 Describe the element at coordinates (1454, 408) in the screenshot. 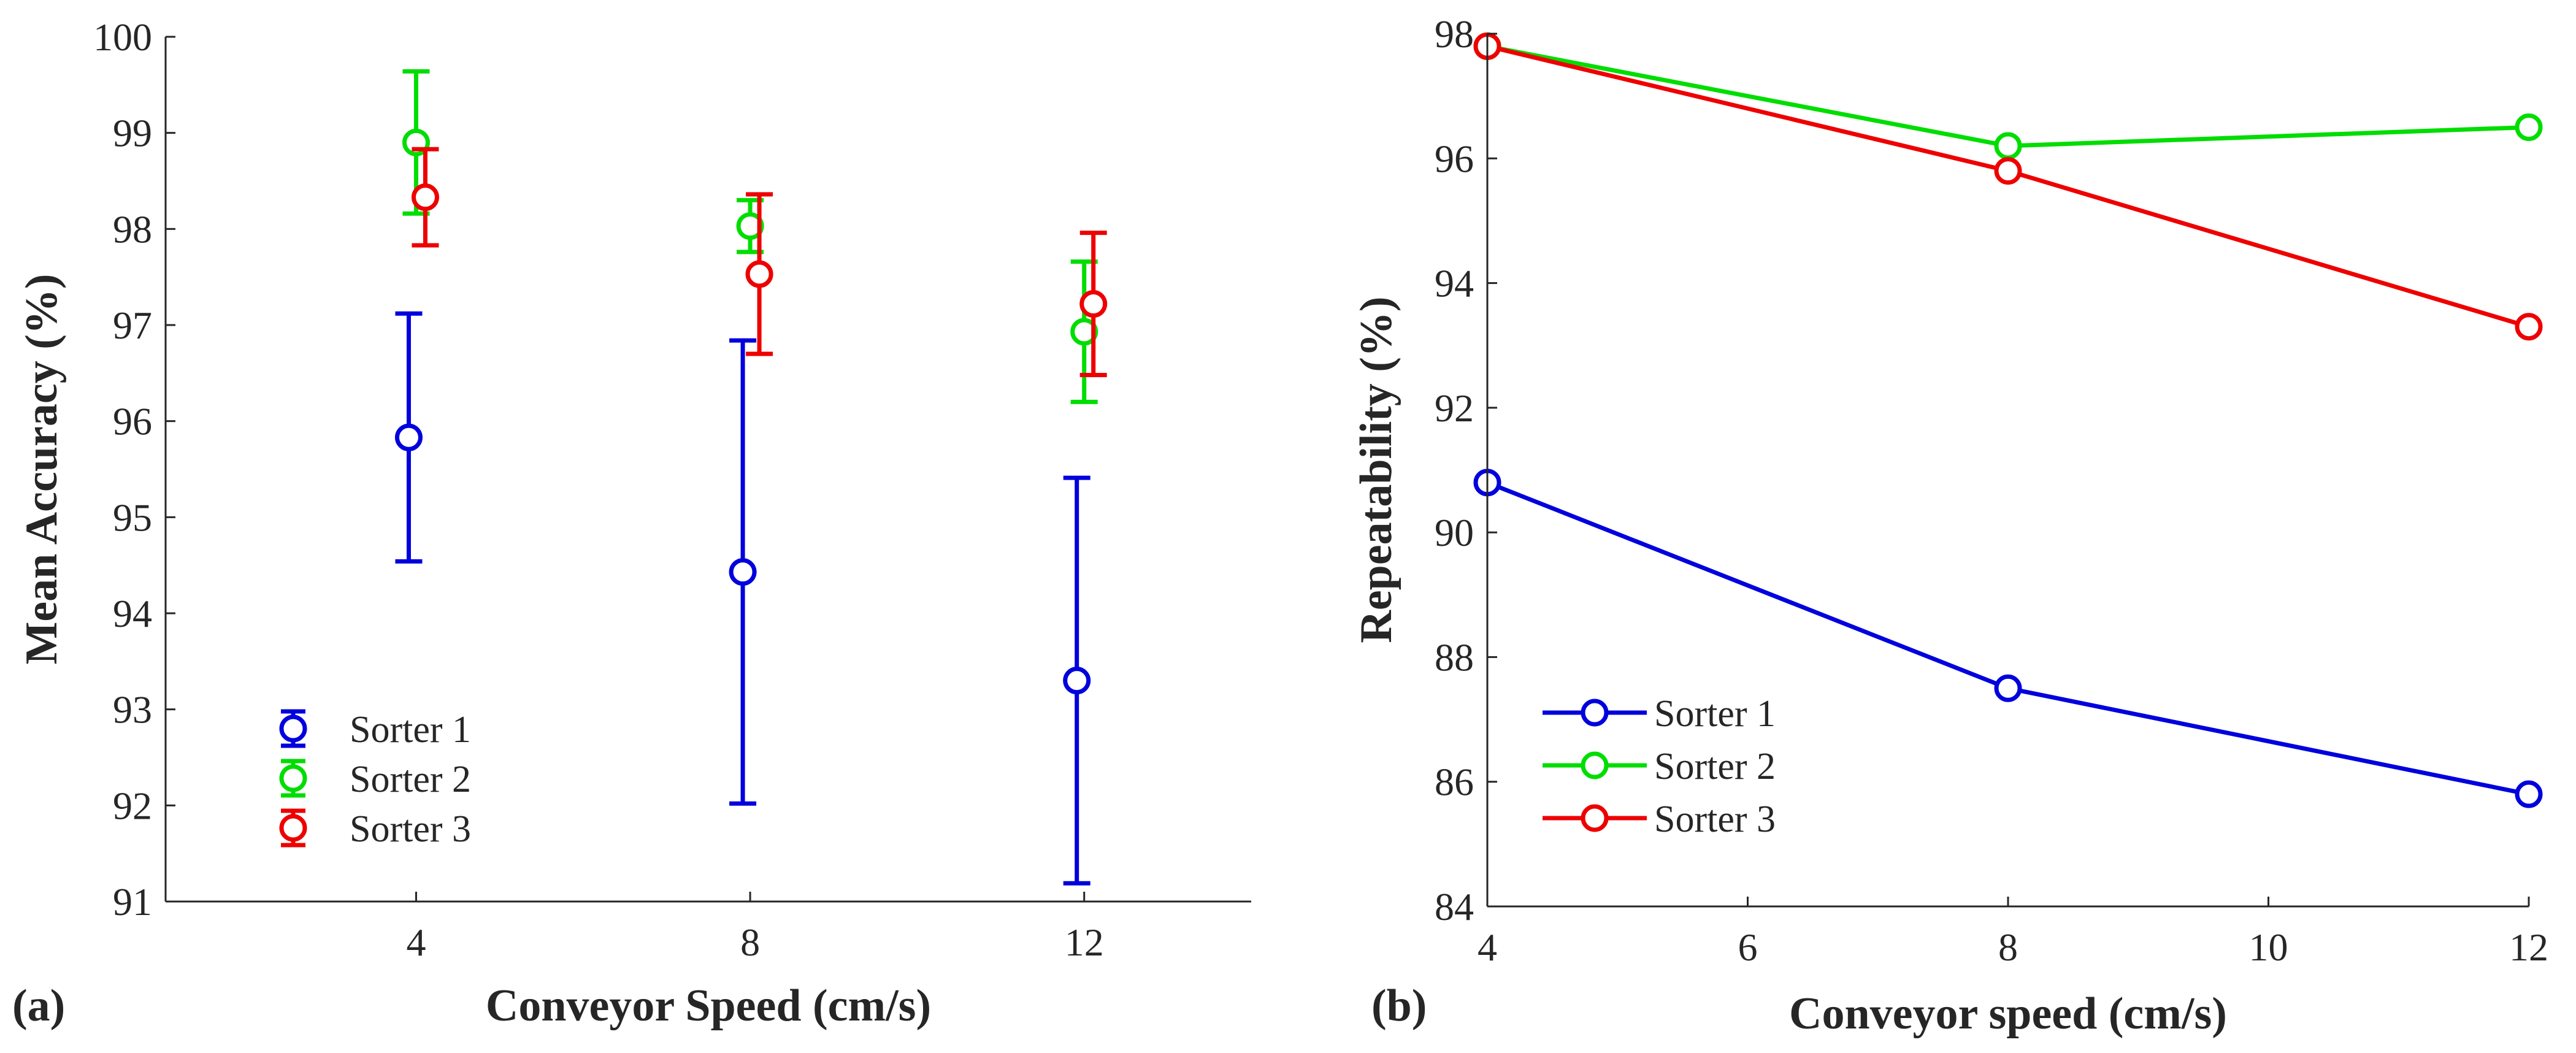

I see `panel-b-y-tick-label-92: 92` at that location.